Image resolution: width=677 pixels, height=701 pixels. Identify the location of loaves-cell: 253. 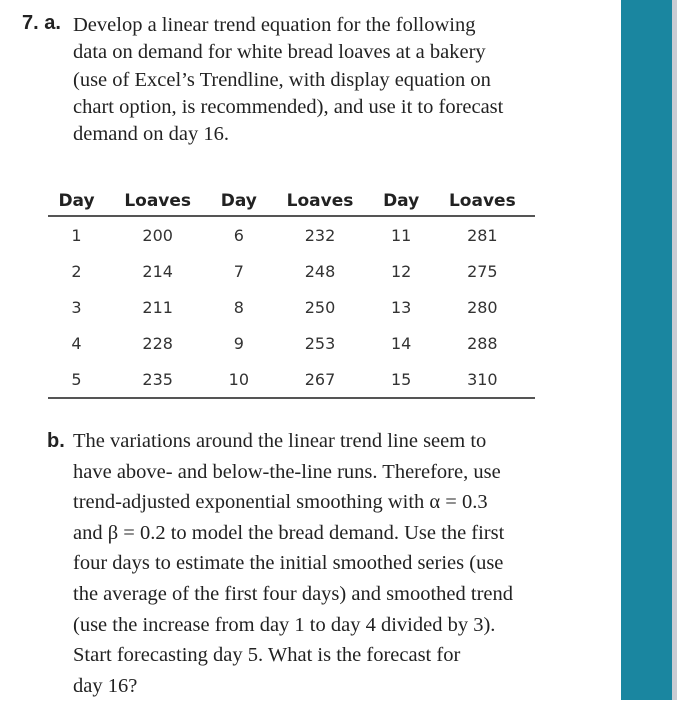
(320, 343).